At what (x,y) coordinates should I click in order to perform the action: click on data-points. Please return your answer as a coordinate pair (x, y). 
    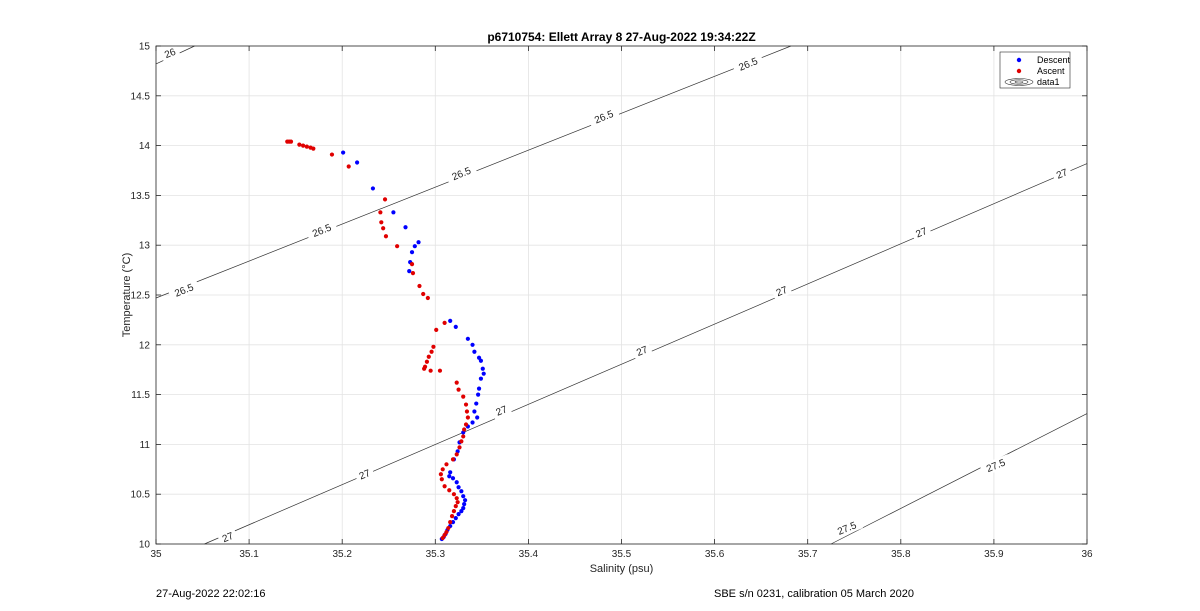
    Looking at the image, I should click on (385, 340).